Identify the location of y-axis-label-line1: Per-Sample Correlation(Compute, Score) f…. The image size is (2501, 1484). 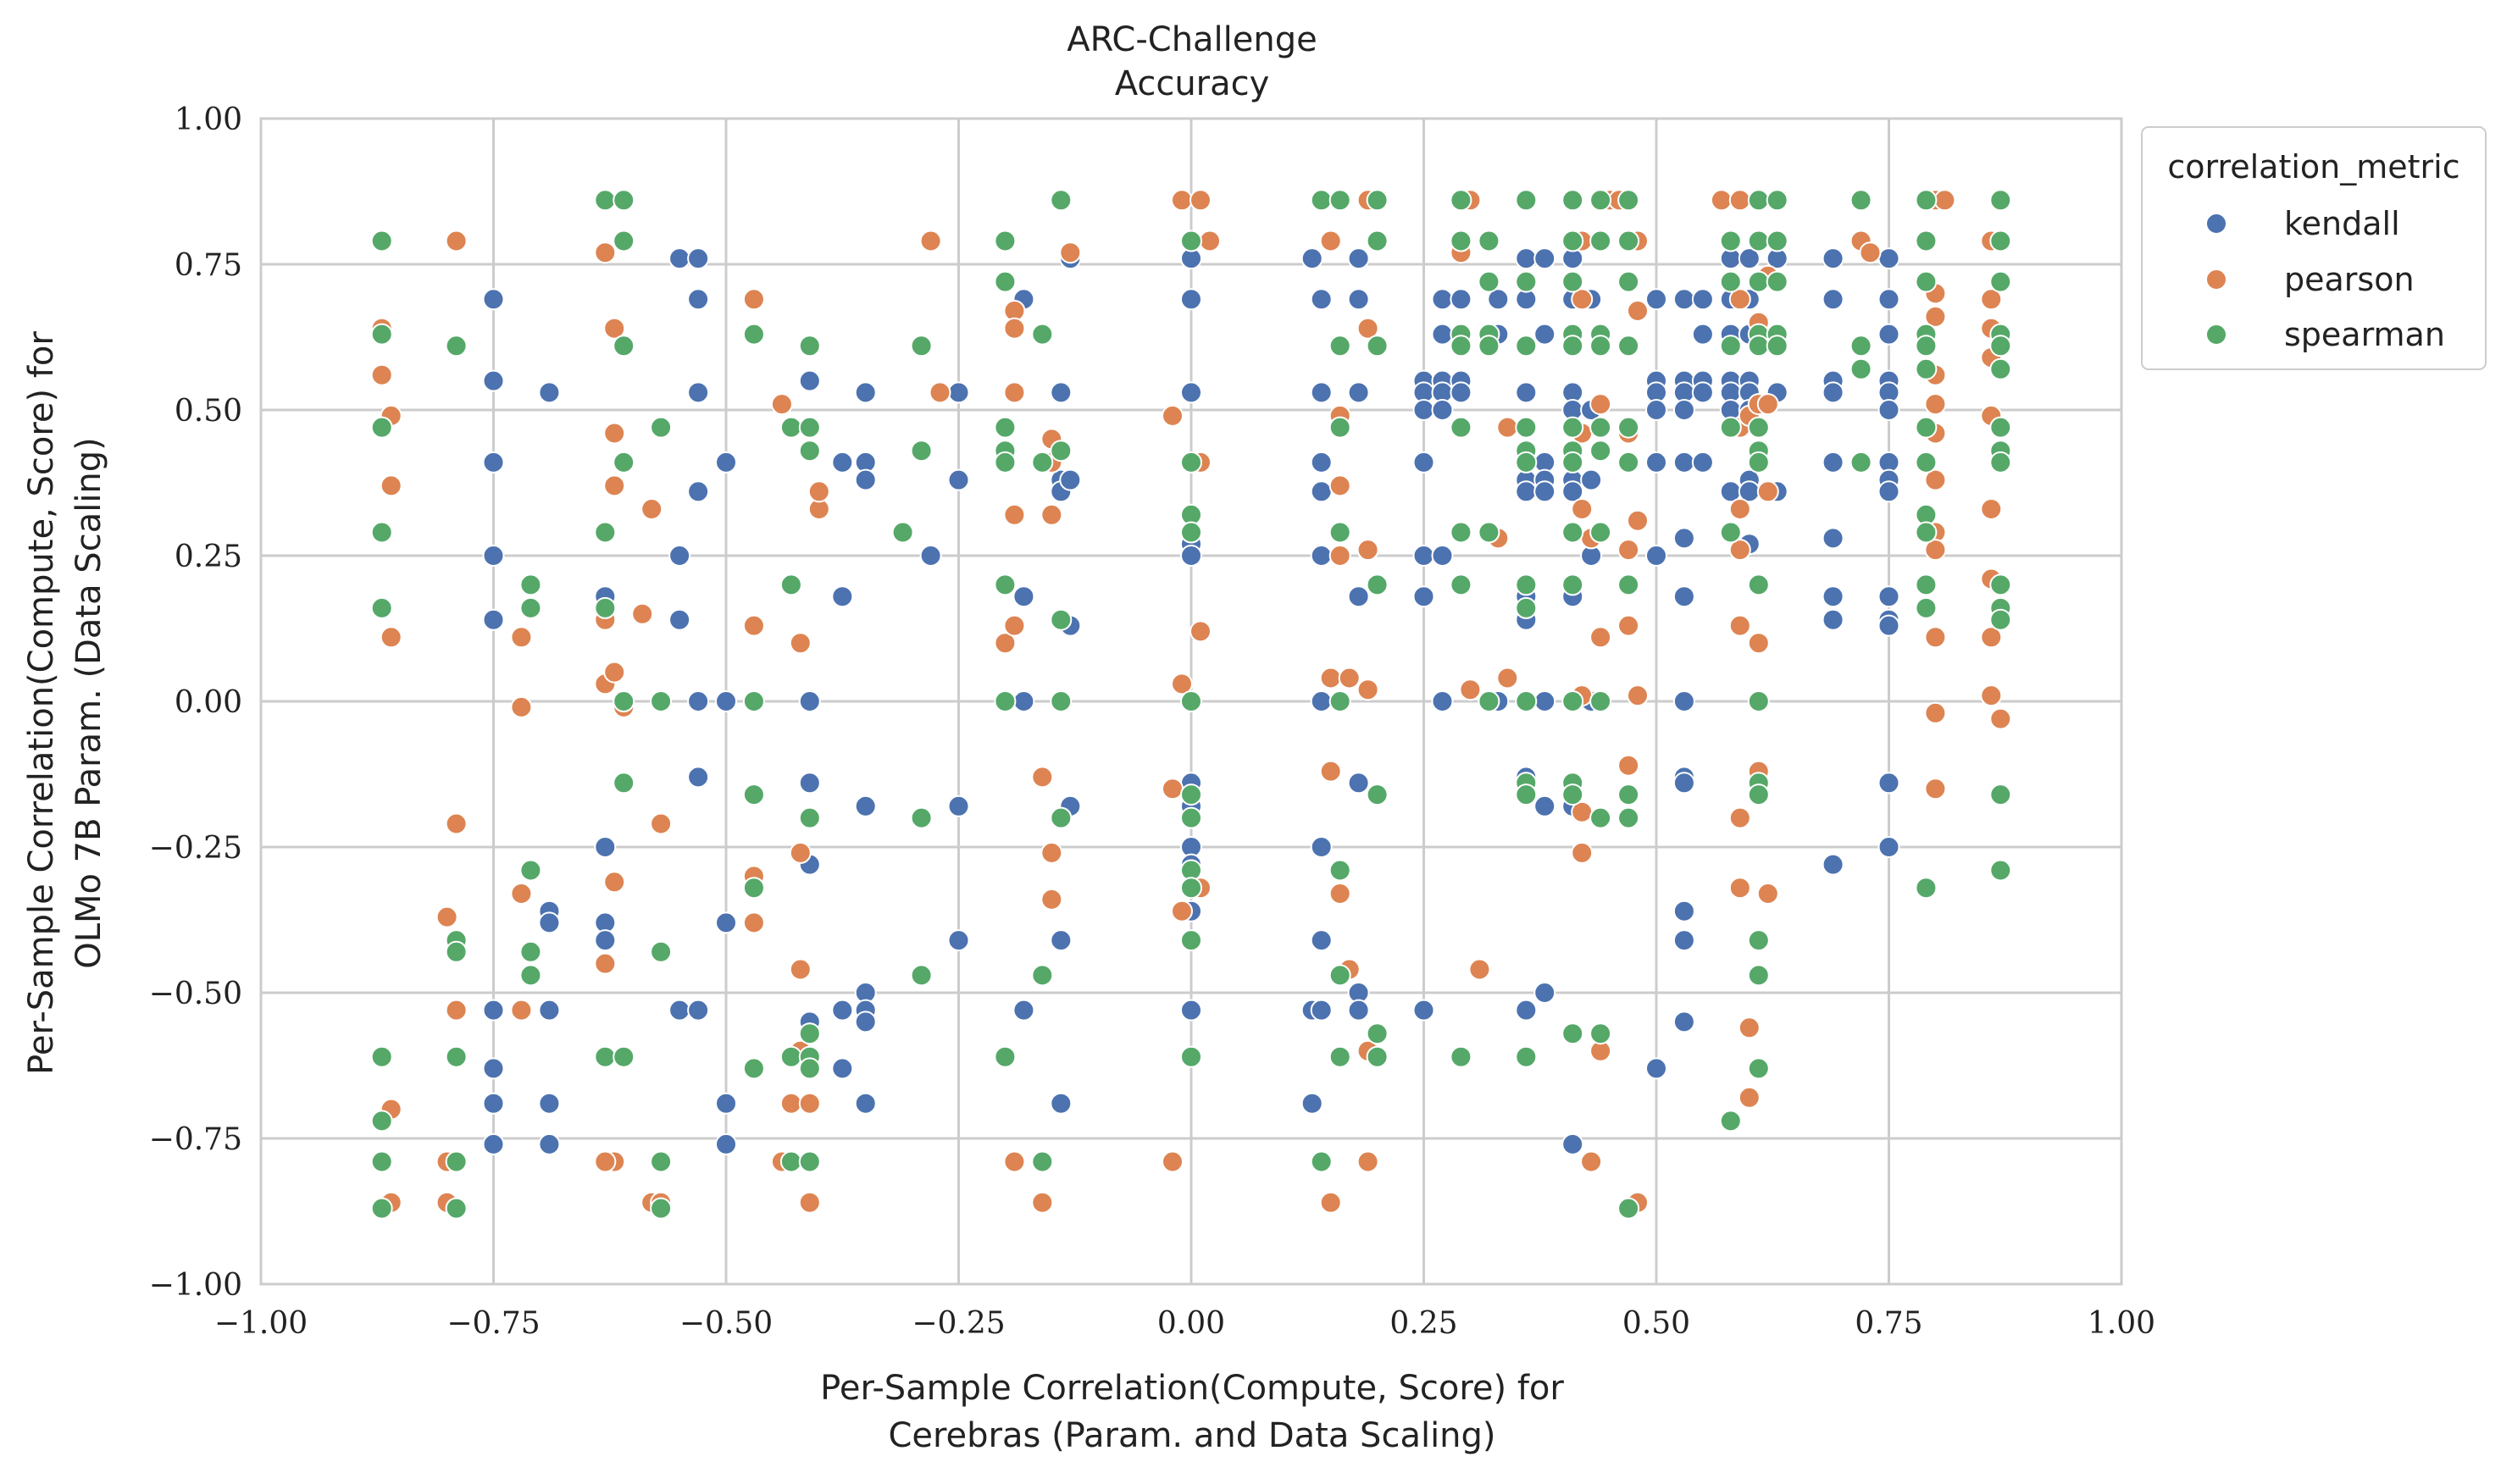
(41, 703).